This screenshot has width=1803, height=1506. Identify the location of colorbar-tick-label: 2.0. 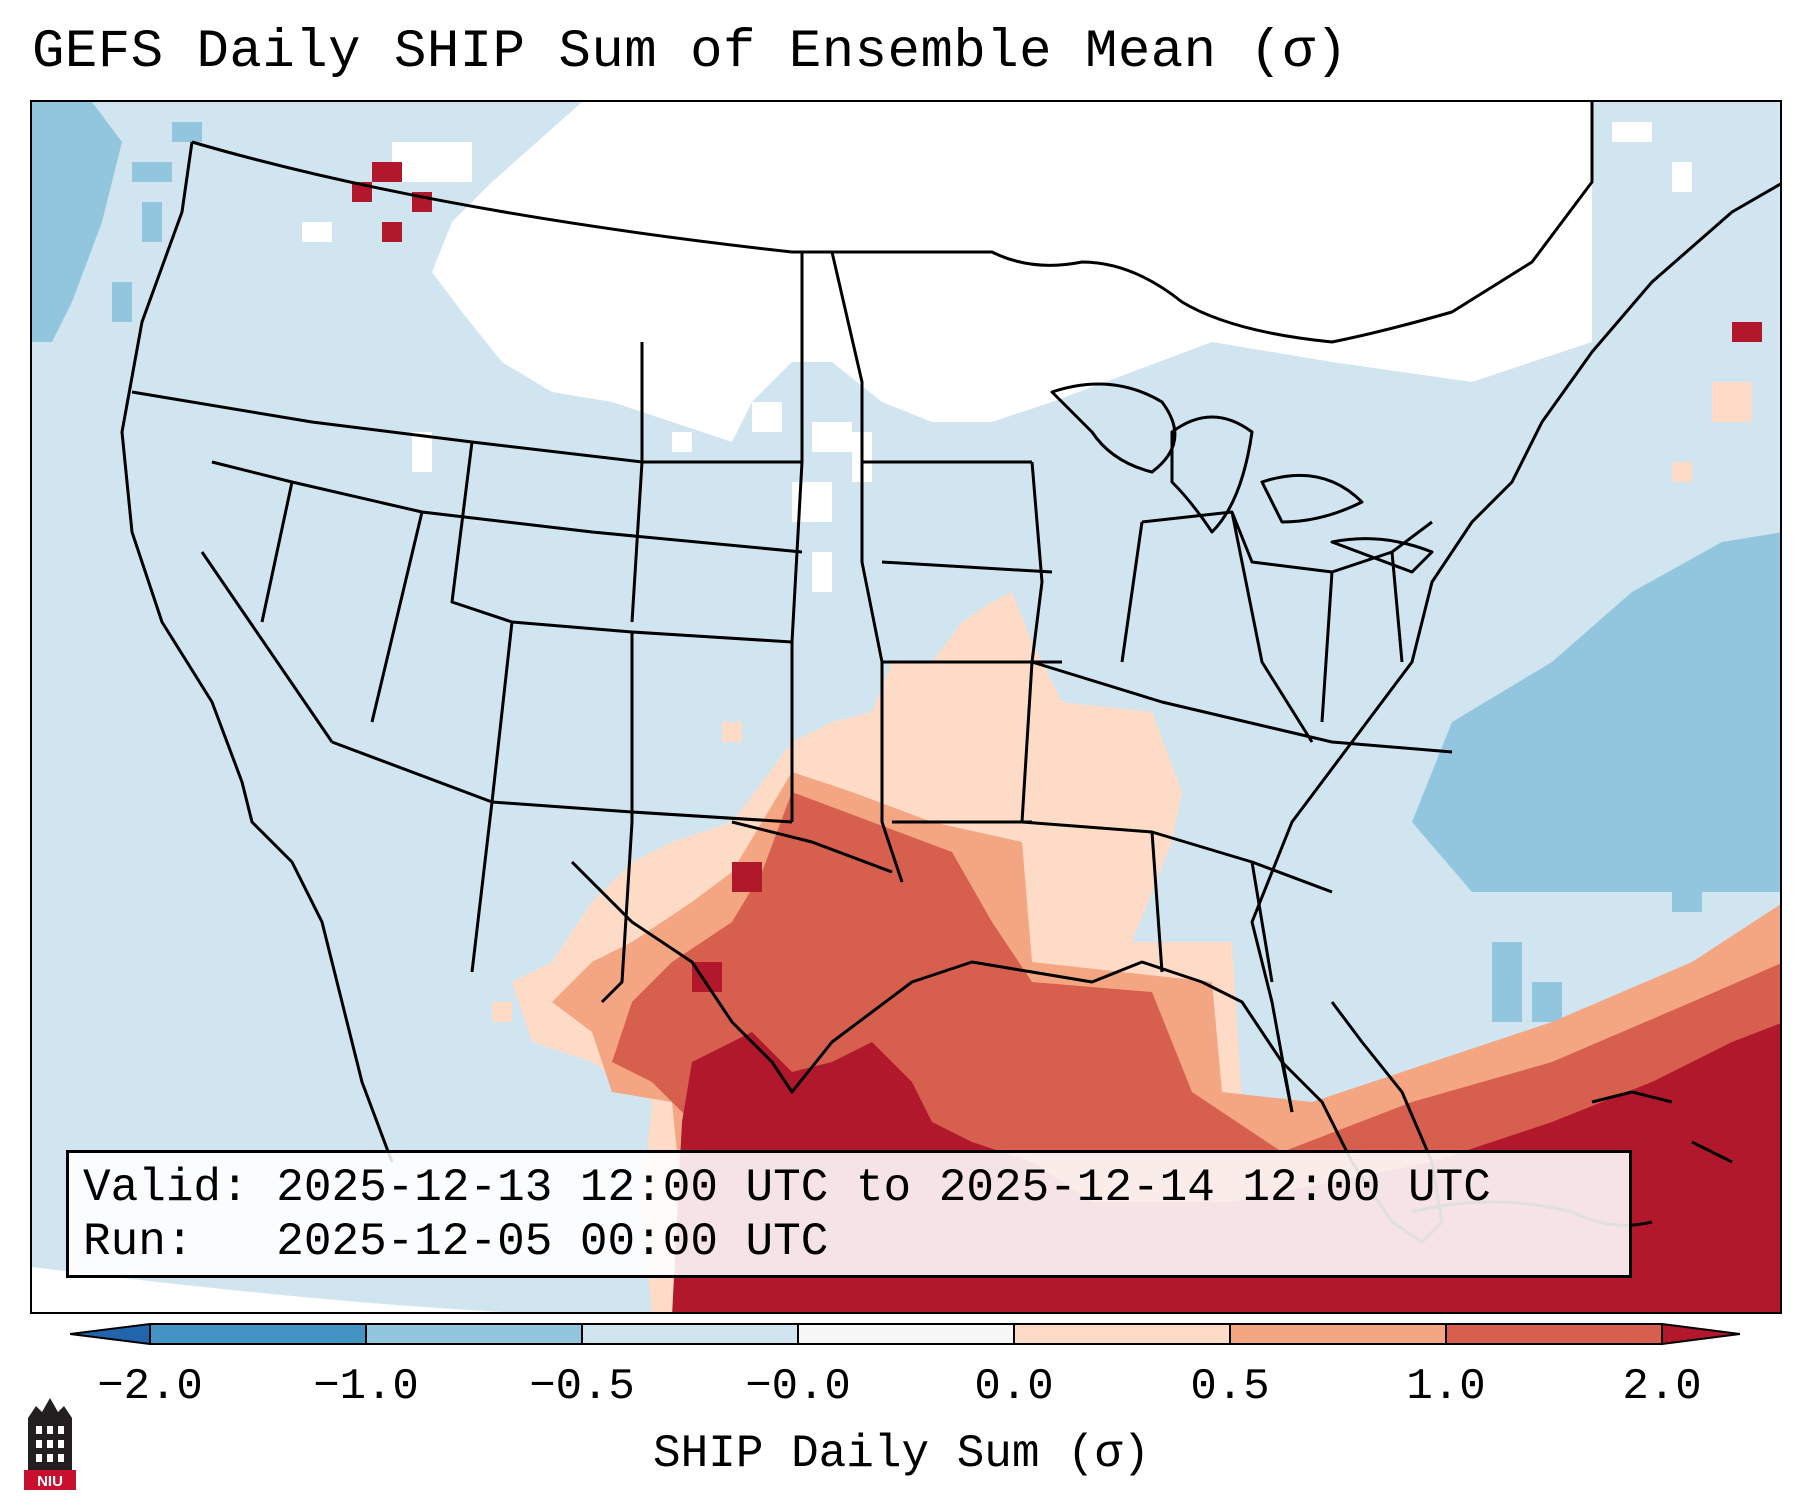
(1662, 1387).